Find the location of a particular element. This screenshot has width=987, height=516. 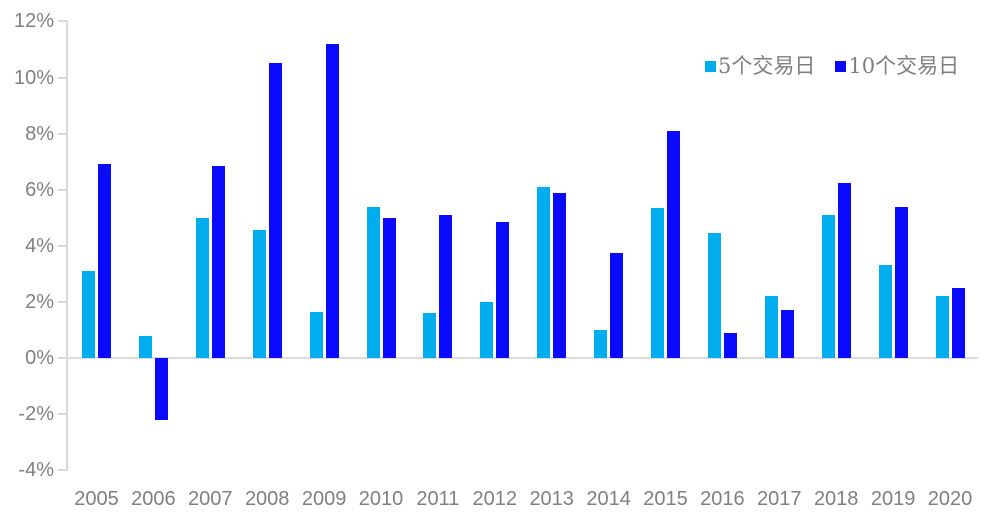

y-tick-label: 0% is located at coordinates (39, 358).